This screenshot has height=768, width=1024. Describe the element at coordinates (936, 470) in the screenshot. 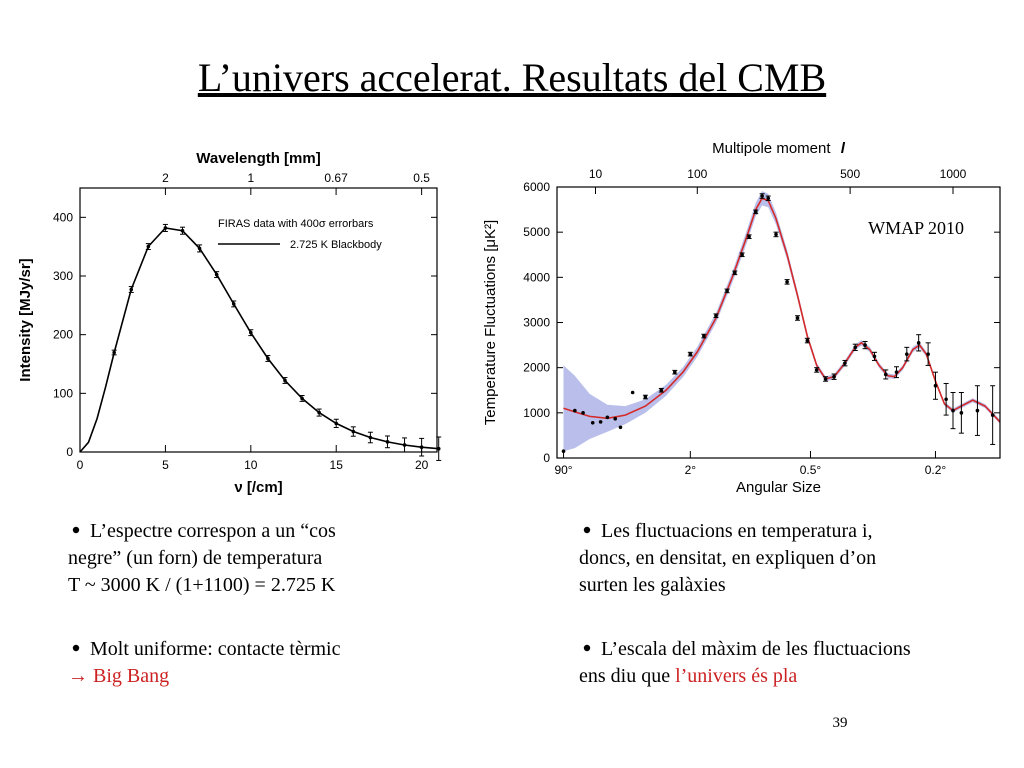

I see `x2-tick-label: 0.2°` at that location.